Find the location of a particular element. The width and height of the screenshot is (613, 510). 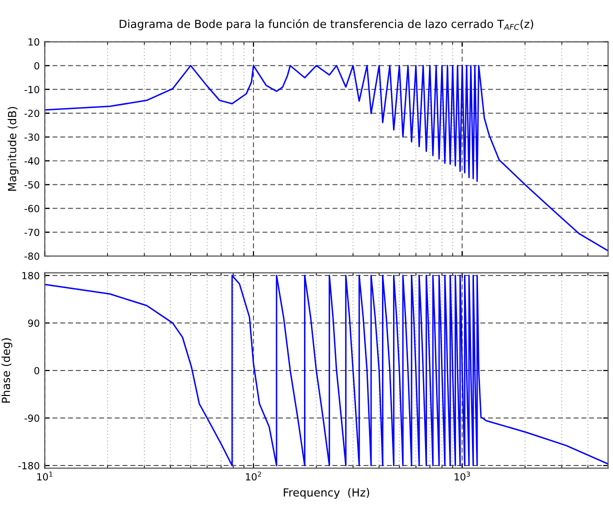

y-tick-label: 180 is located at coordinates (31, 276).